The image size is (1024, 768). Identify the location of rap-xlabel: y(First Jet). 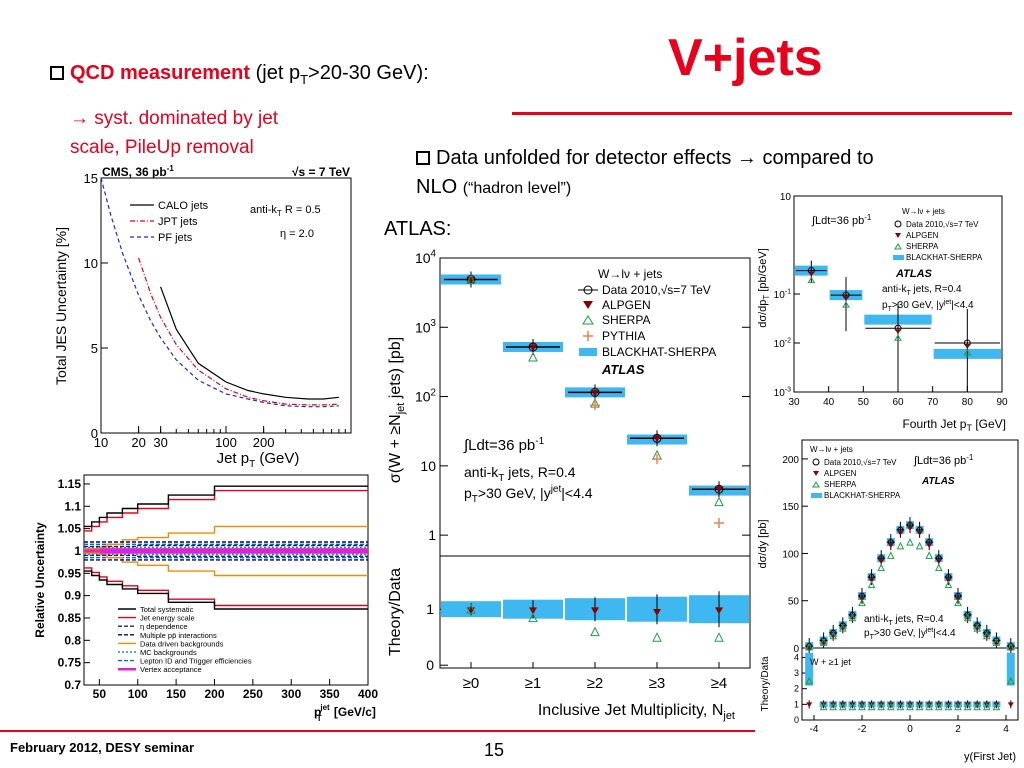
(990, 757).